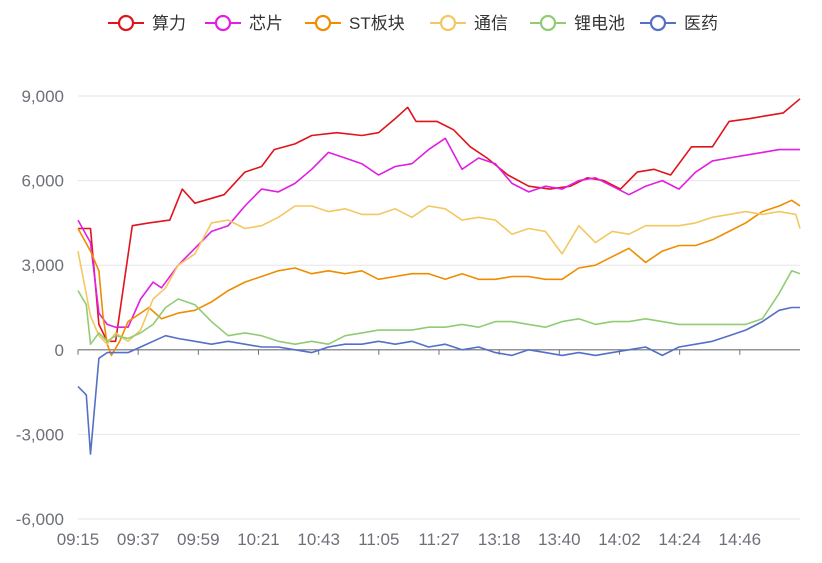 The width and height of the screenshot is (822, 563). I want to click on legend-item: 算力, so click(147, 23).